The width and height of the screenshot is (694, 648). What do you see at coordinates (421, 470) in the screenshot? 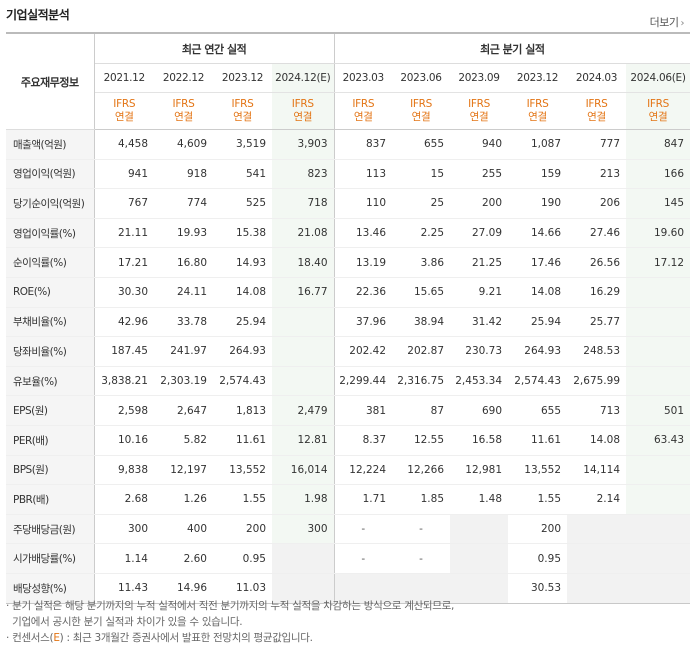
I see `table-cell: 12,266` at bounding box center [421, 470].